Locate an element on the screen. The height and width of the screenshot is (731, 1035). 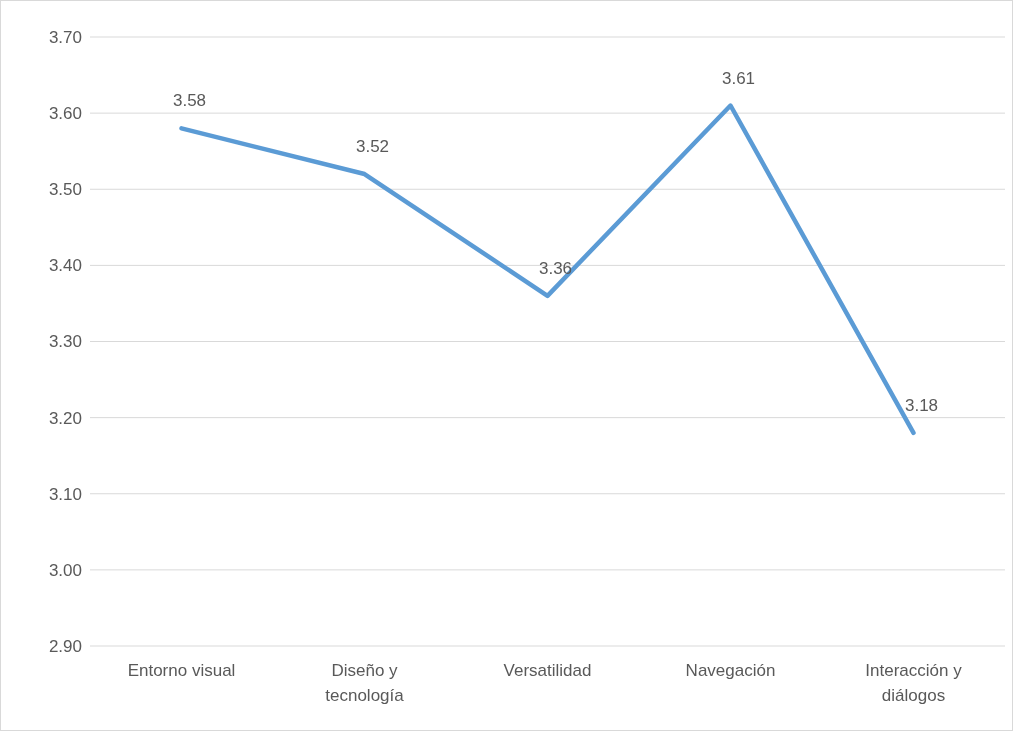
data-label: 3.36 is located at coordinates (555, 268).